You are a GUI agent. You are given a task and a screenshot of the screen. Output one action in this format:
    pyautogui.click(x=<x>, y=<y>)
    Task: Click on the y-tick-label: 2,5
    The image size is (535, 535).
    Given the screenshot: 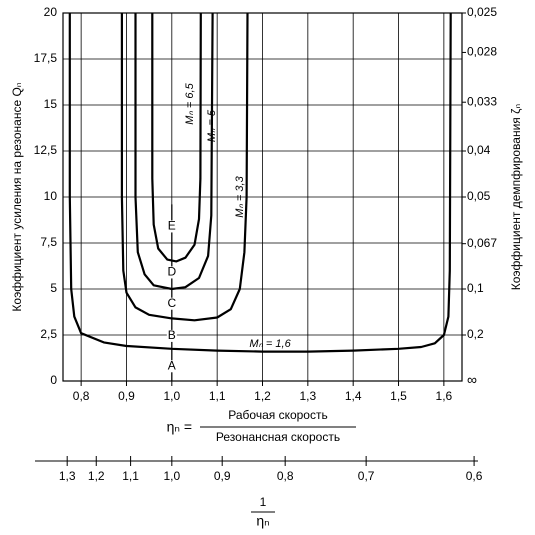 What is the action you would take?
    pyautogui.click(x=48, y=334)
    